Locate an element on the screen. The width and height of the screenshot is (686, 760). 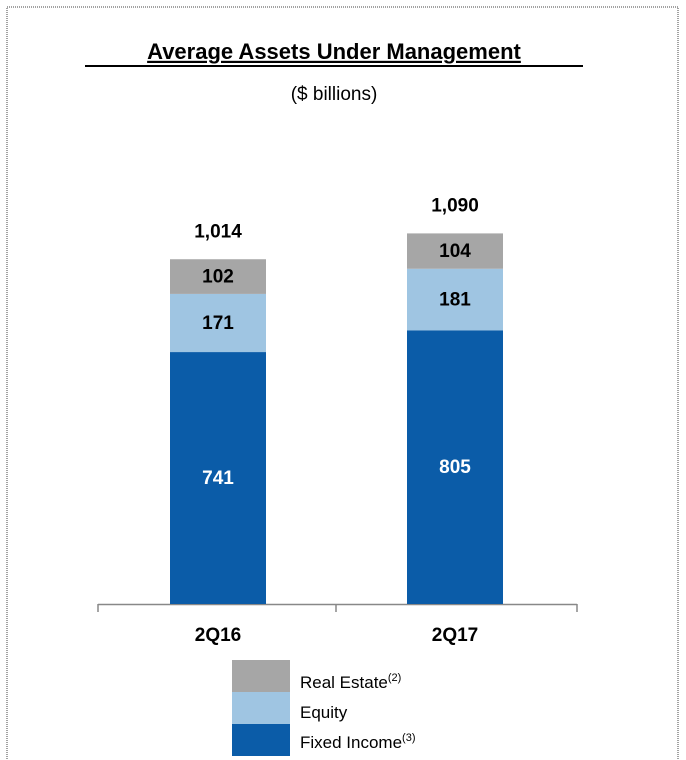
value-label: 171 is located at coordinates (218, 323).